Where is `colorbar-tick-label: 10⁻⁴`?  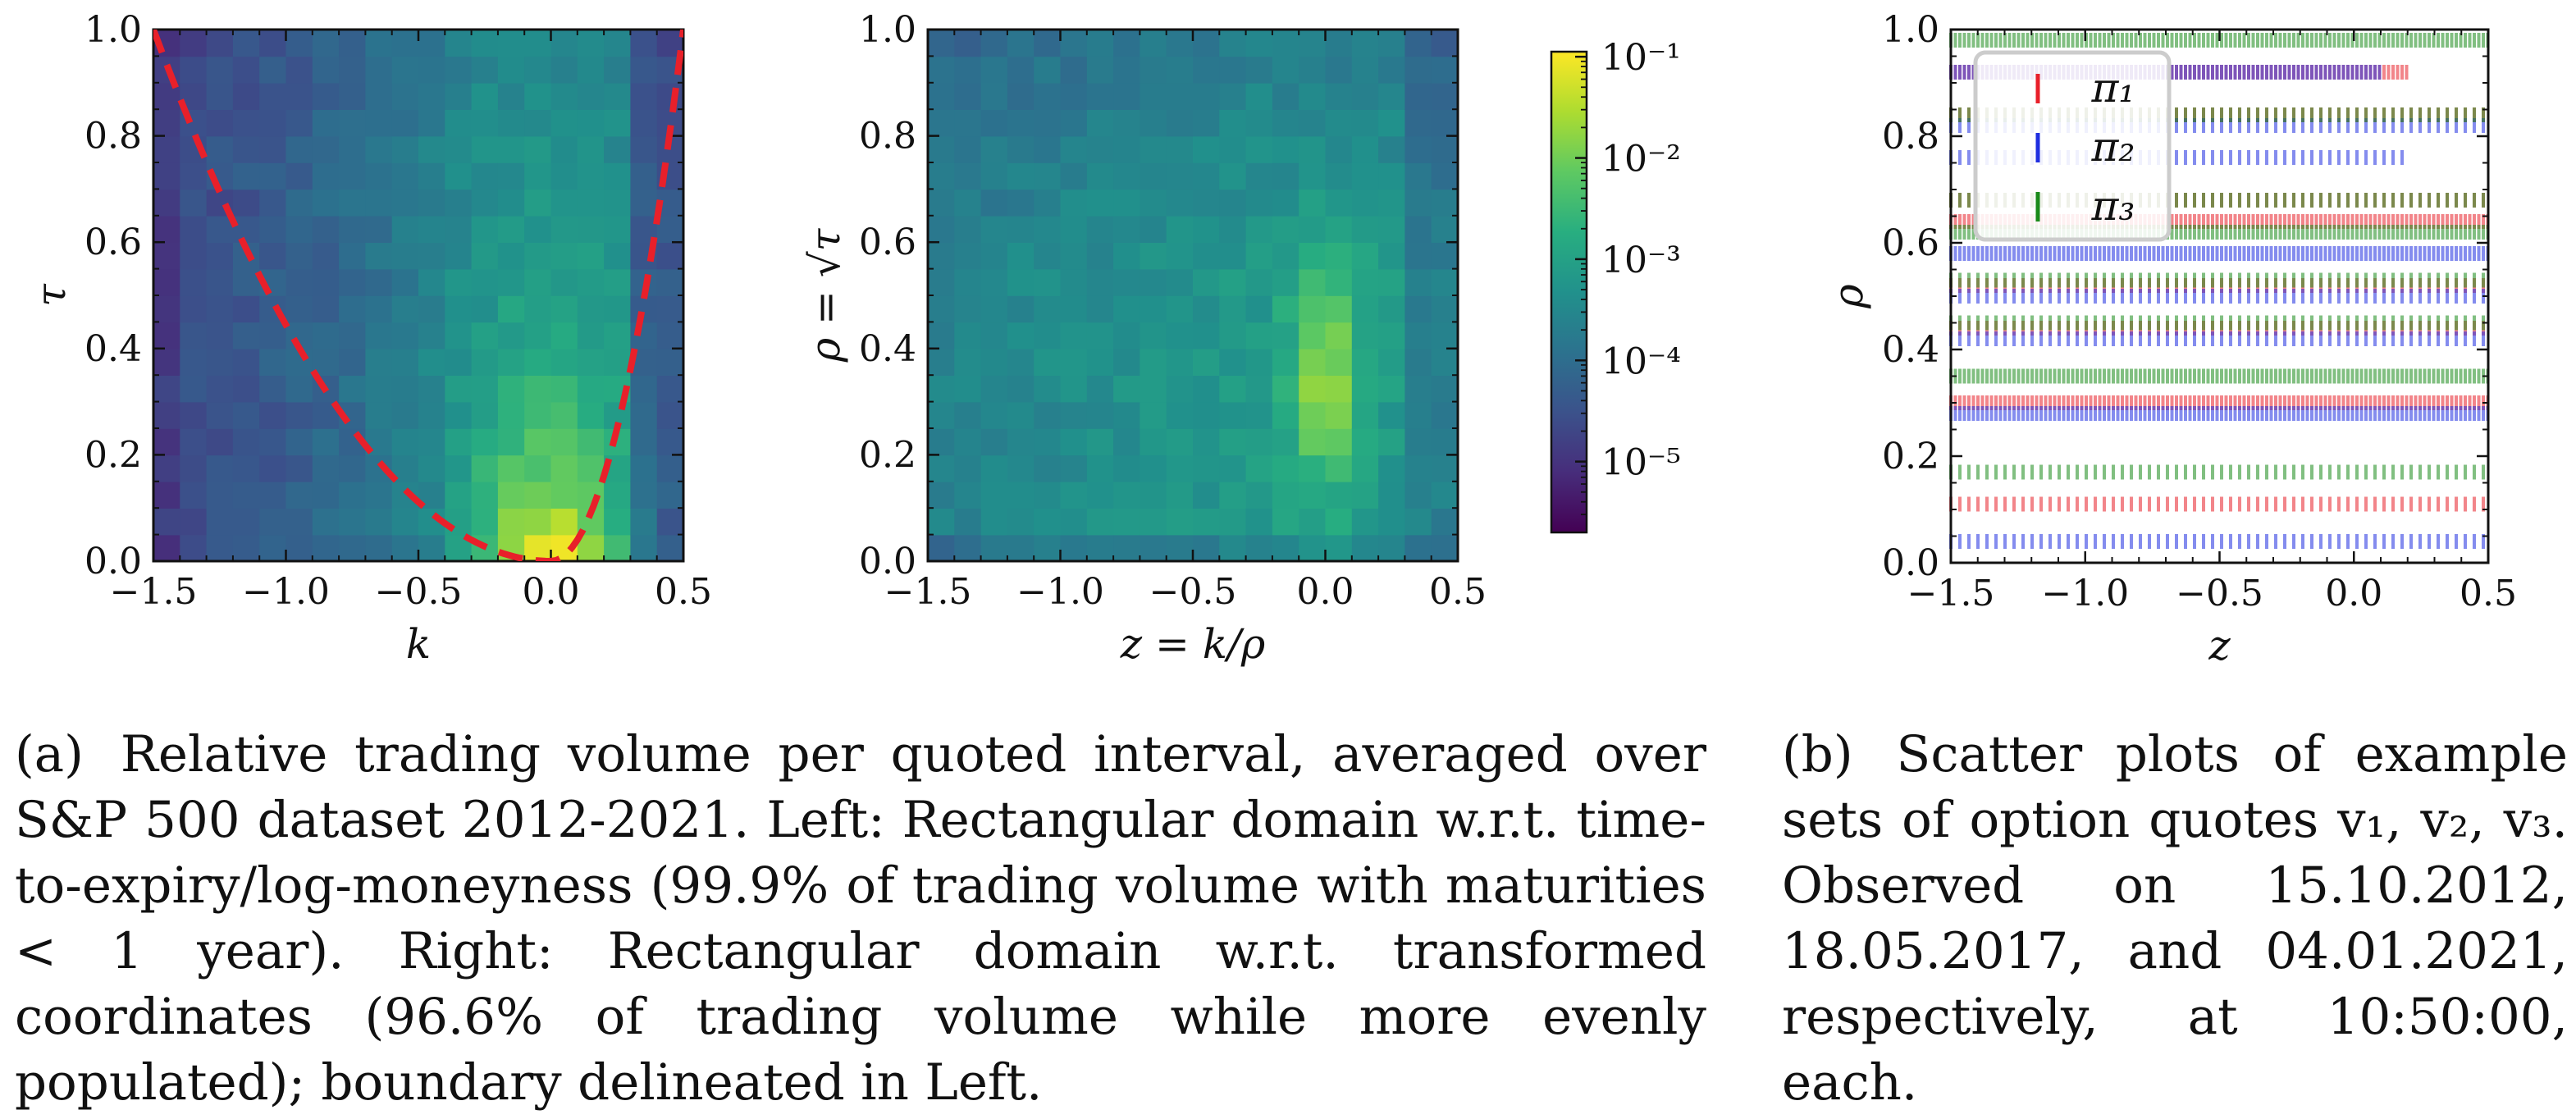 colorbar-tick-label: 10⁻⁴ is located at coordinates (1641, 361).